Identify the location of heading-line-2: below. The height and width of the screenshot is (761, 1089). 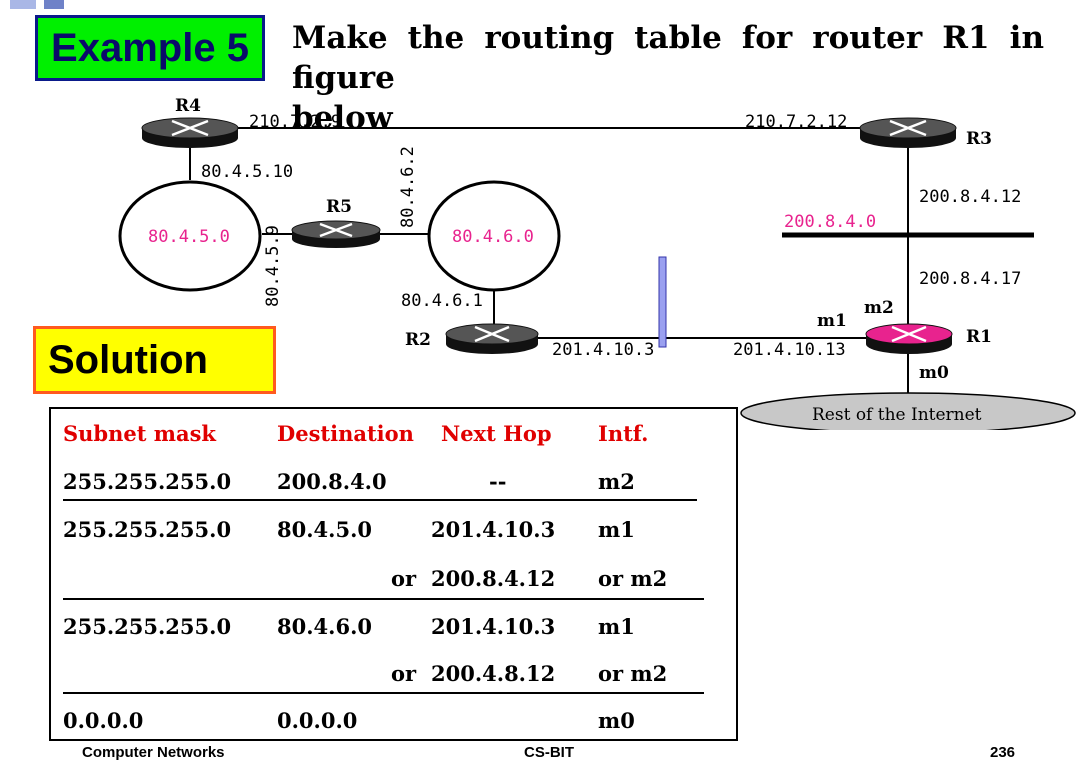
(342, 118).